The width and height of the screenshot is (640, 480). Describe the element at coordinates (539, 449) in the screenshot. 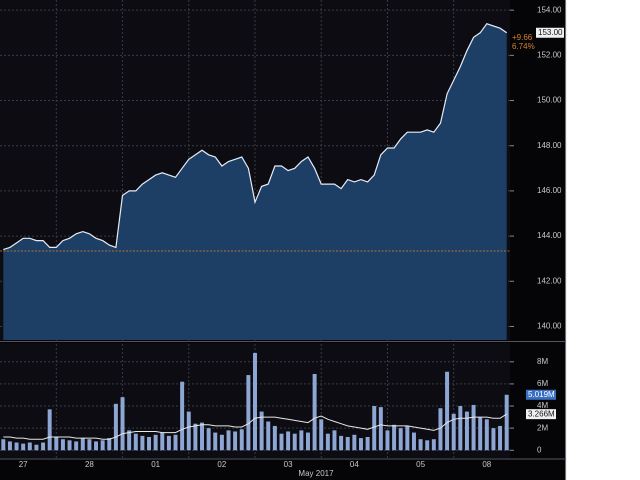

I see `y-tick-label: 0` at that location.